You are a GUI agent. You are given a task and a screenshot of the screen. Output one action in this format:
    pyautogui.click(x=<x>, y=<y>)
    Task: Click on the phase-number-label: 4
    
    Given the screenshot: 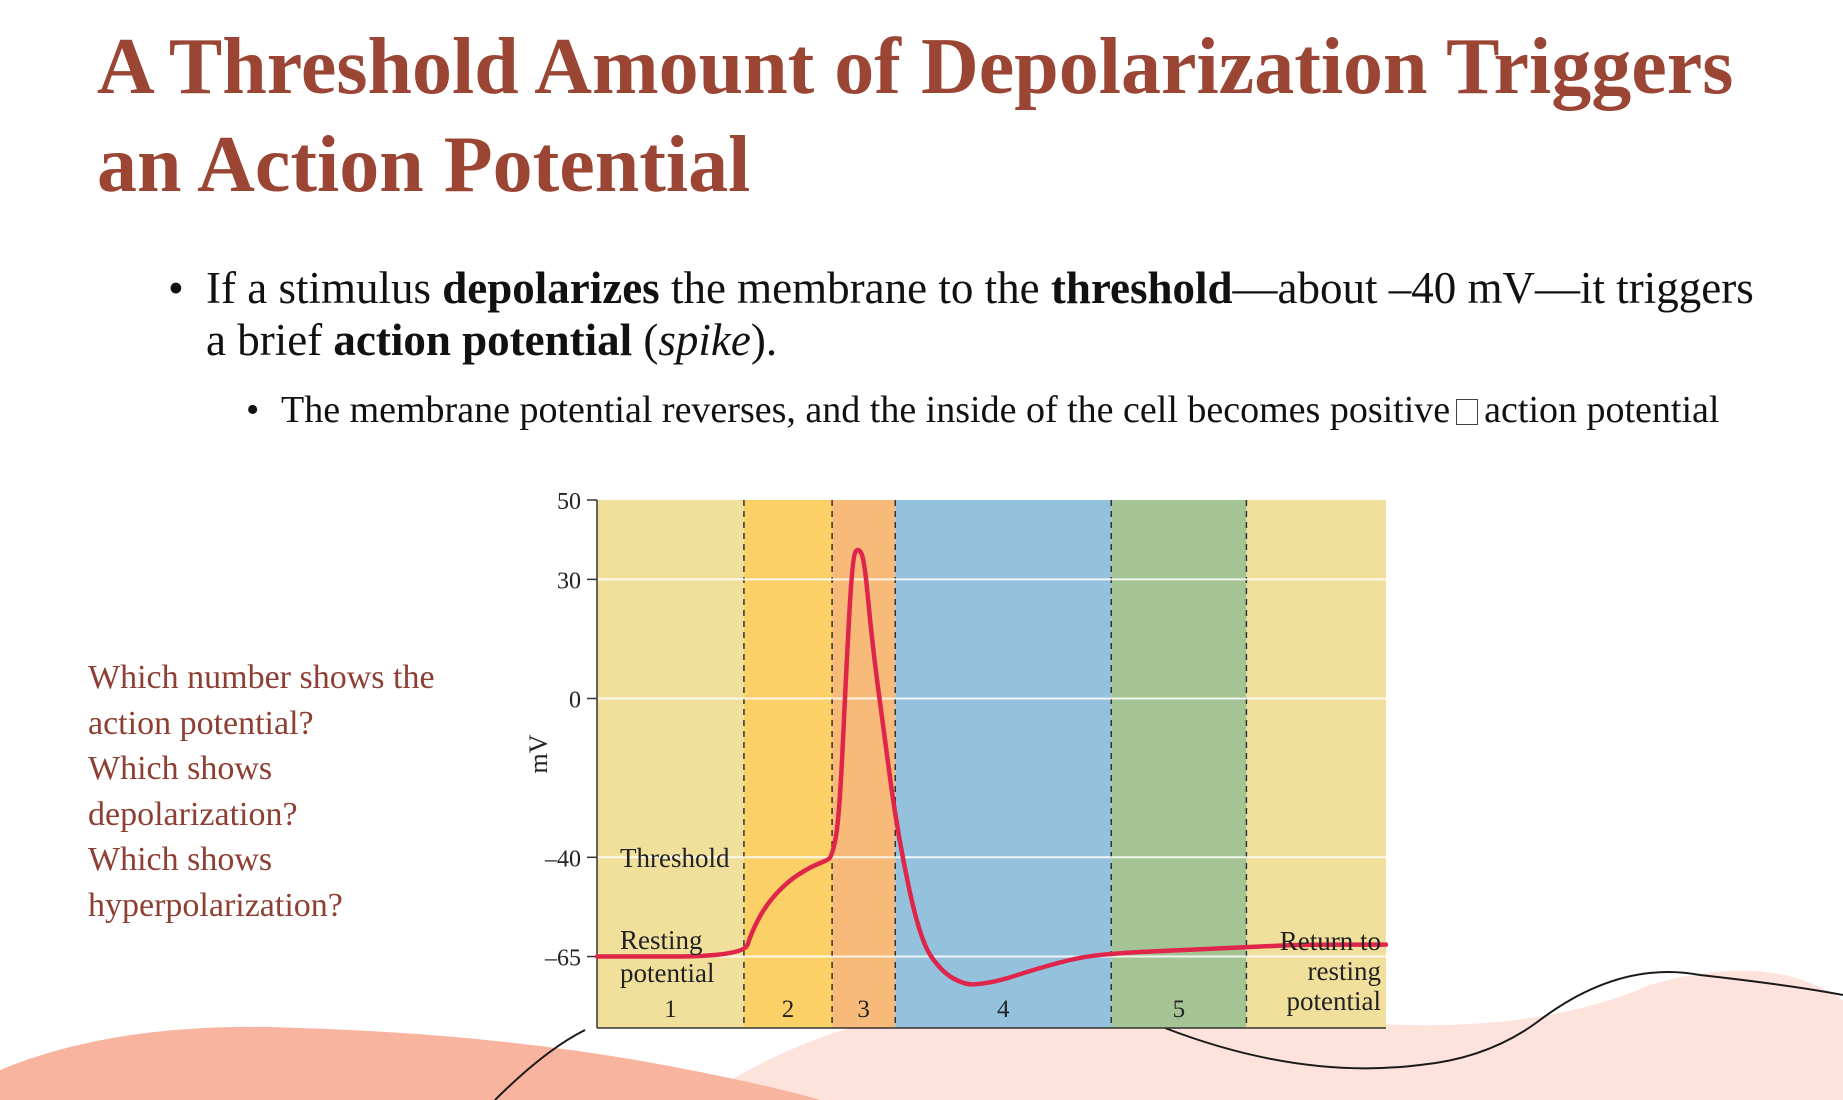 What is the action you would take?
    pyautogui.click(x=1003, y=1009)
    